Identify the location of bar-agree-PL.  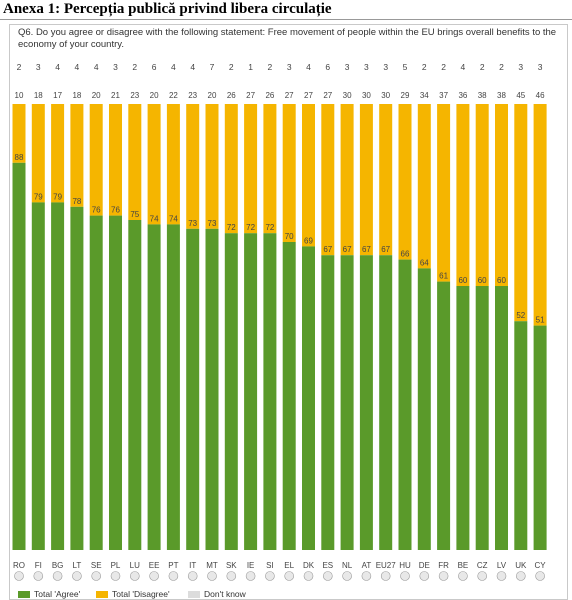
(115, 382).